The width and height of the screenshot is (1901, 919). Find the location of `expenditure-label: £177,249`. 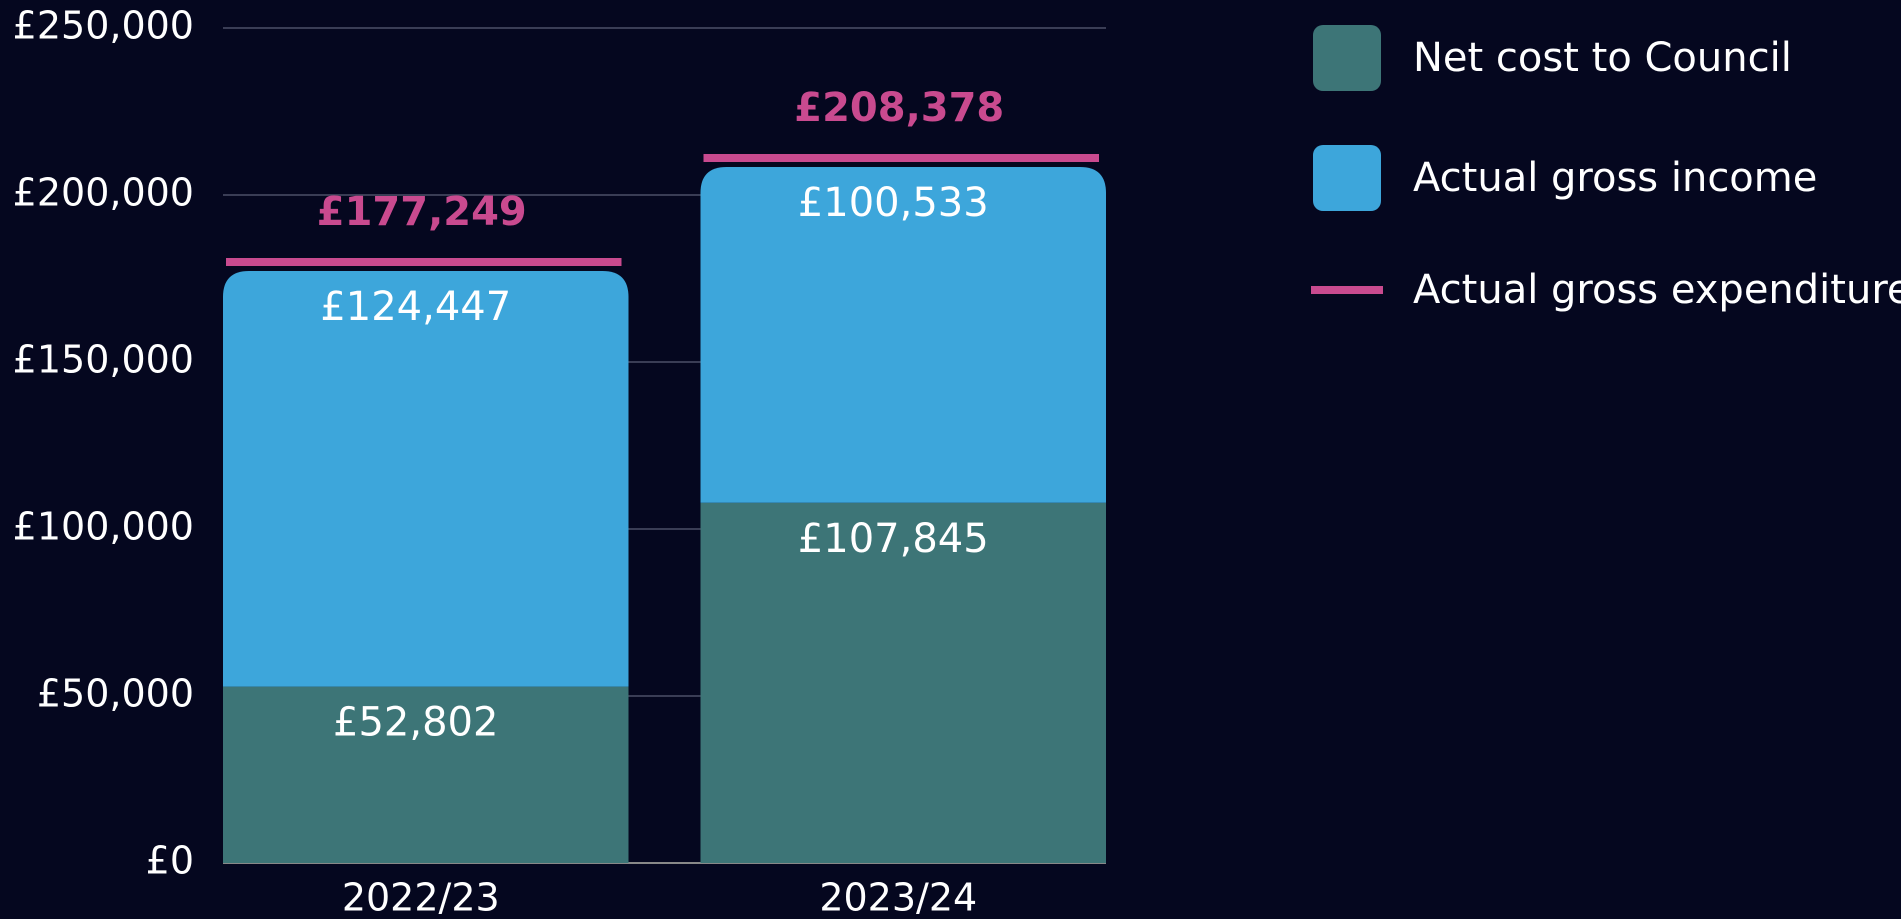

expenditure-label: £177,249 is located at coordinates (422, 212).